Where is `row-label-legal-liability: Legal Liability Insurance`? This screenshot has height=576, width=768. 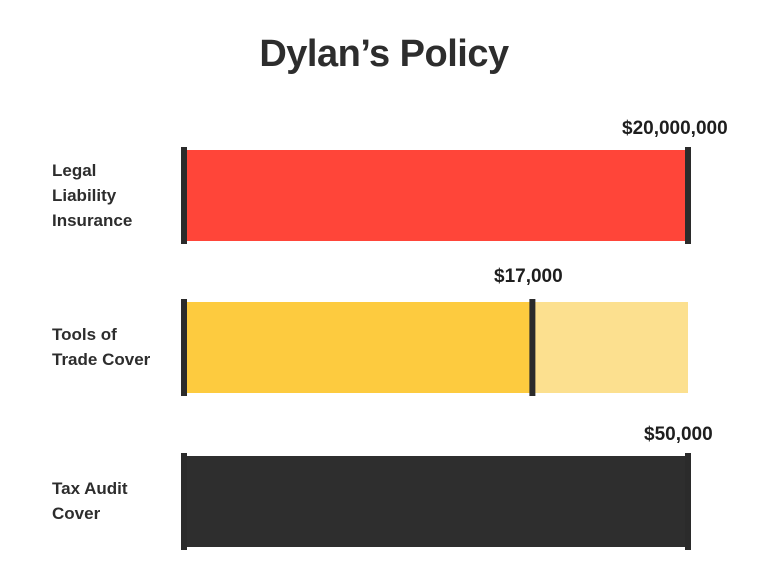 row-label-legal-liability: Legal Liability Insurance is located at coordinates (92, 195).